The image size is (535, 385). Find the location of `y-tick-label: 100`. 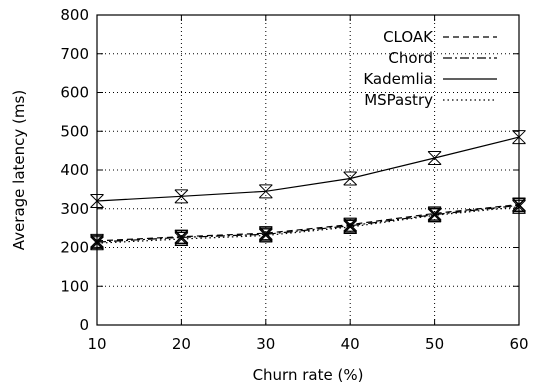

y-tick-label: 100 is located at coordinates (74, 286).